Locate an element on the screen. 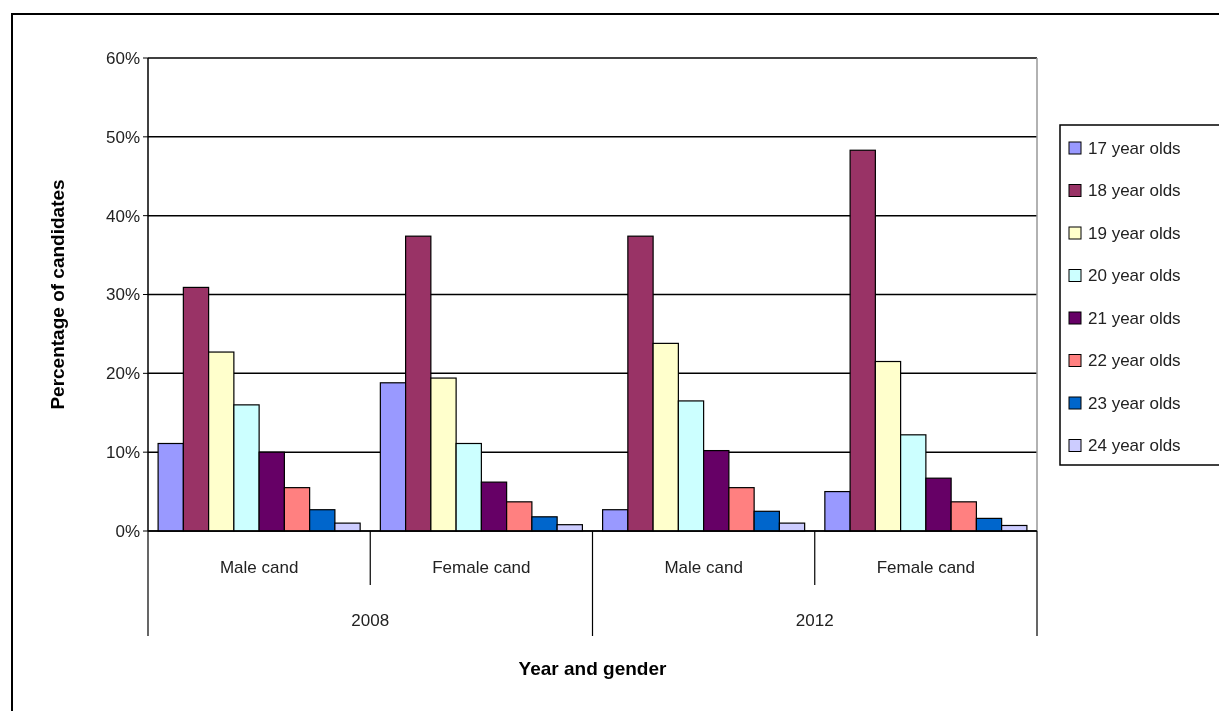 The image size is (1219, 711). y-tick-label: 10% is located at coordinates (122, 453).